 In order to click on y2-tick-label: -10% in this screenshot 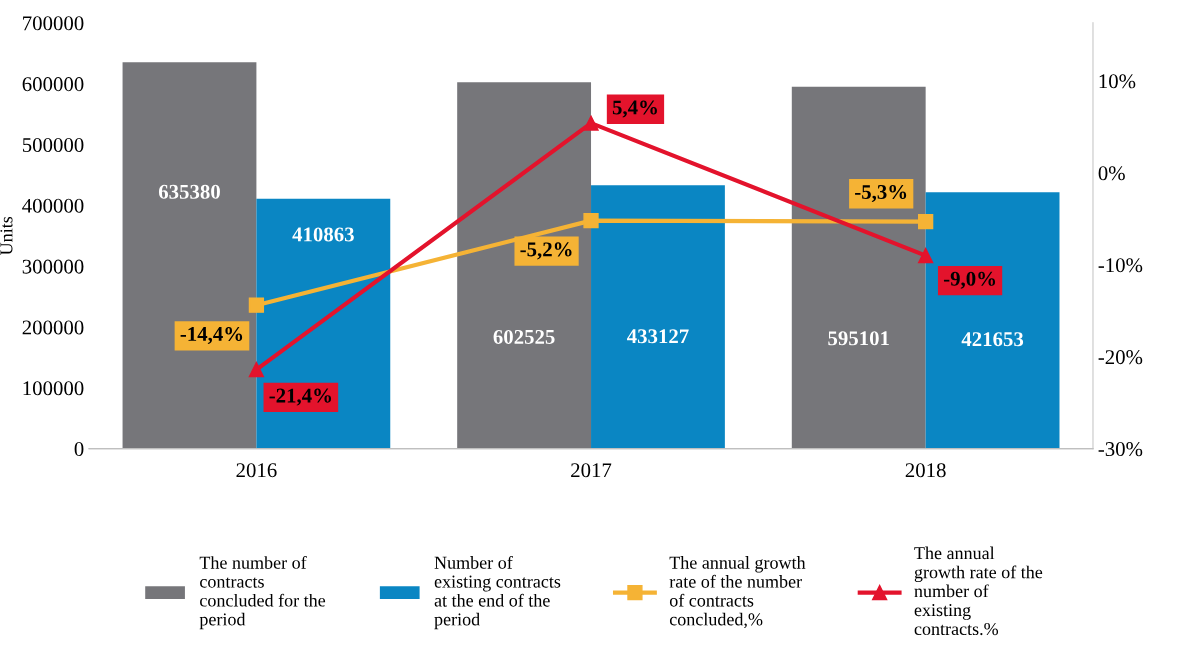, I will do `click(1120, 265)`.